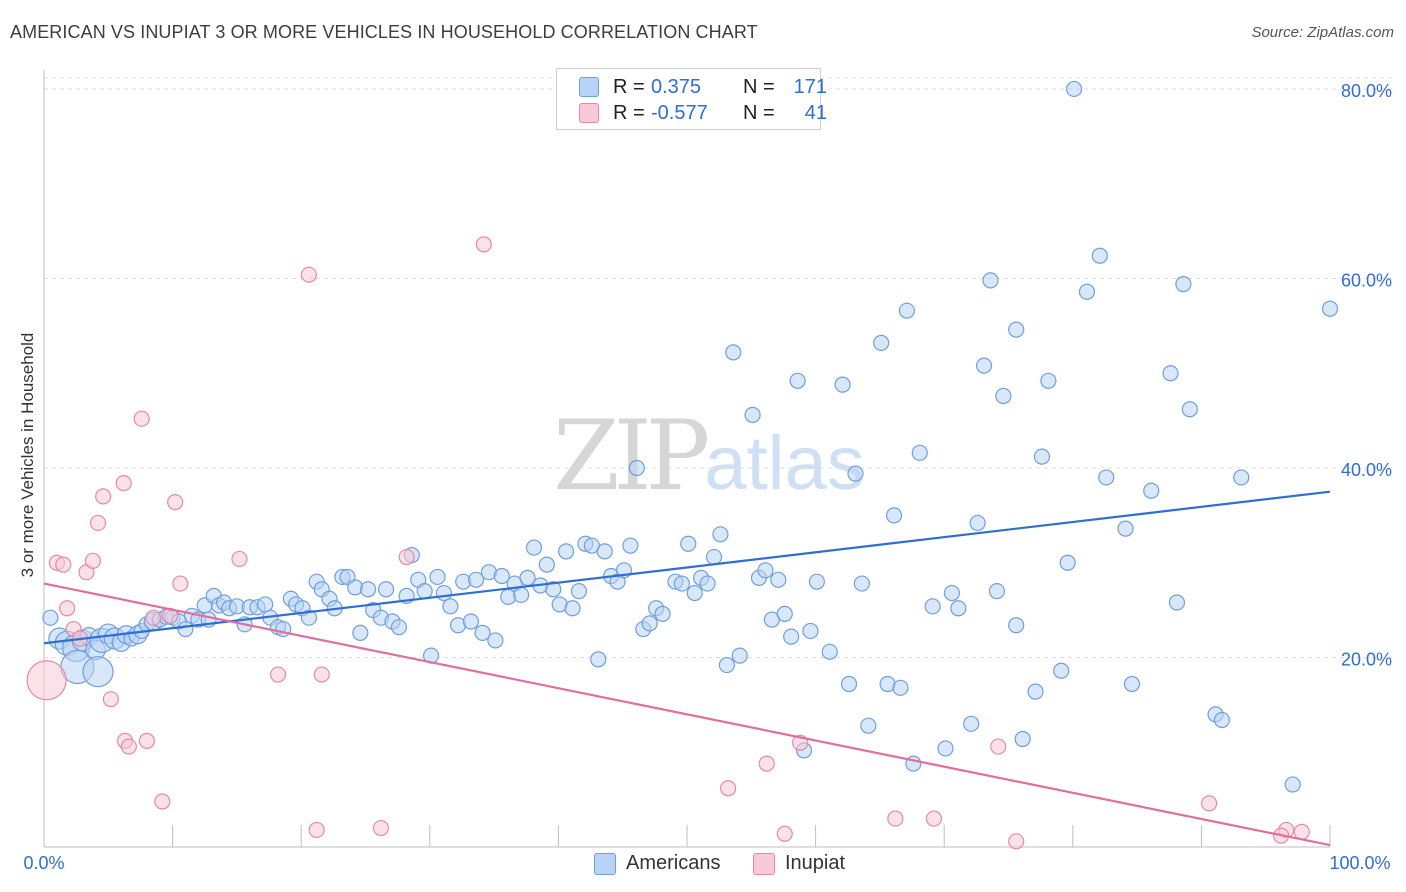 The width and height of the screenshot is (1406, 892). I want to click on legend-item-inupiat: Inupiat, so click(799, 863).